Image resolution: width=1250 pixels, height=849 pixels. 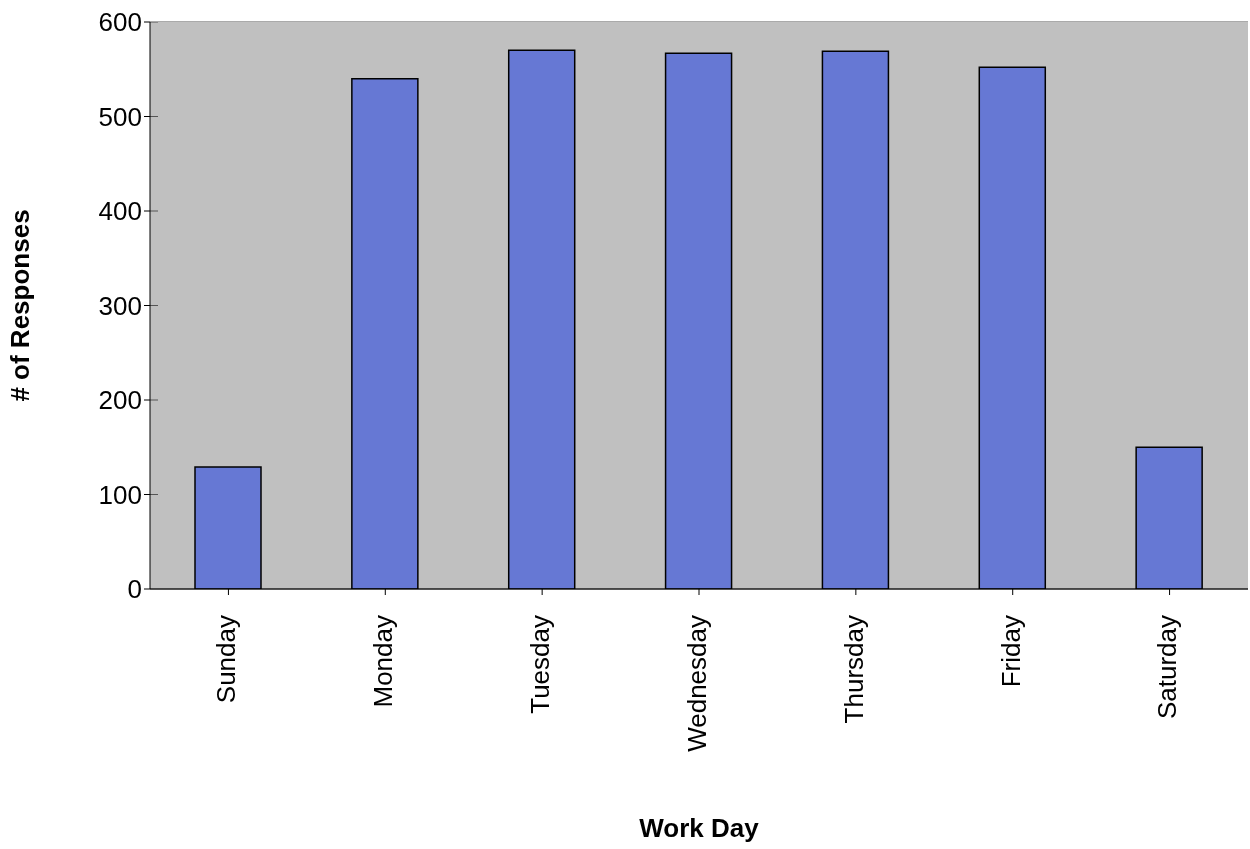 What do you see at coordinates (696, 683) in the screenshot?
I see `x-tick-label: Wednesday` at bounding box center [696, 683].